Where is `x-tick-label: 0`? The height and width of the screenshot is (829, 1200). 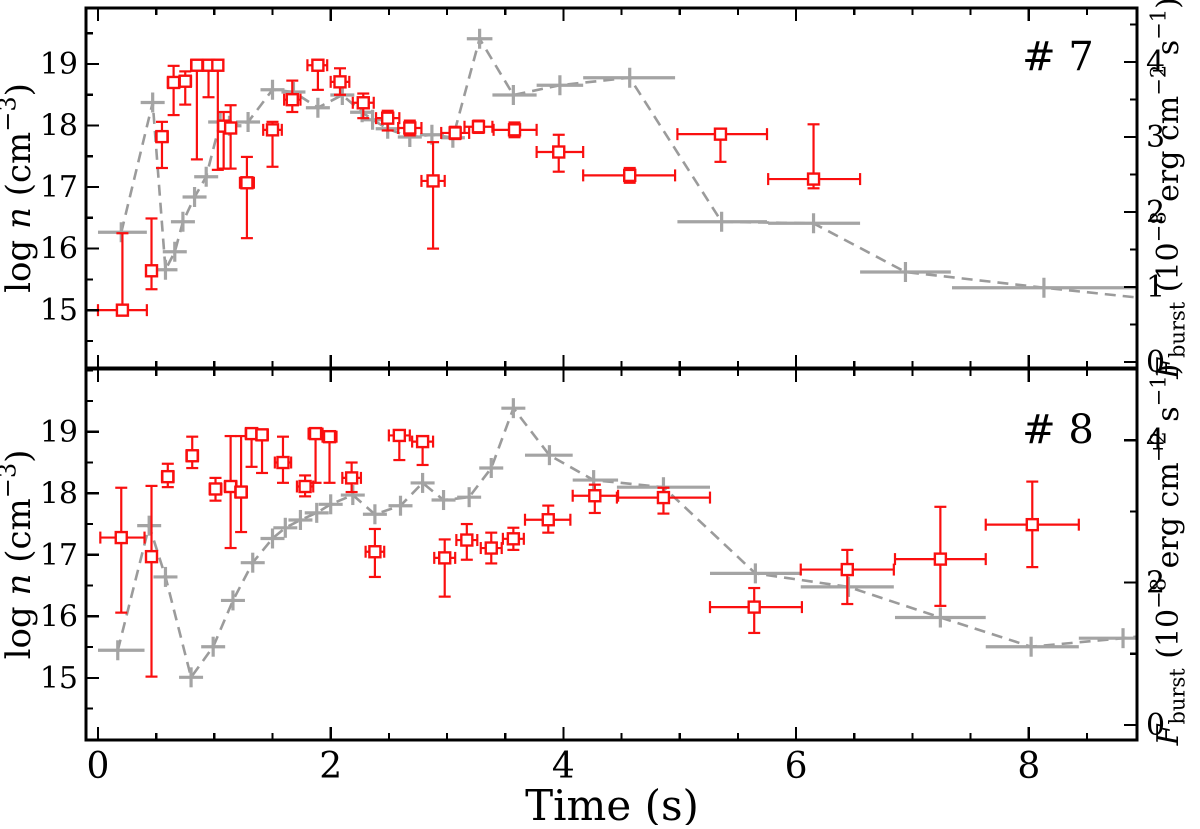
x-tick-label: 0 is located at coordinates (98, 766).